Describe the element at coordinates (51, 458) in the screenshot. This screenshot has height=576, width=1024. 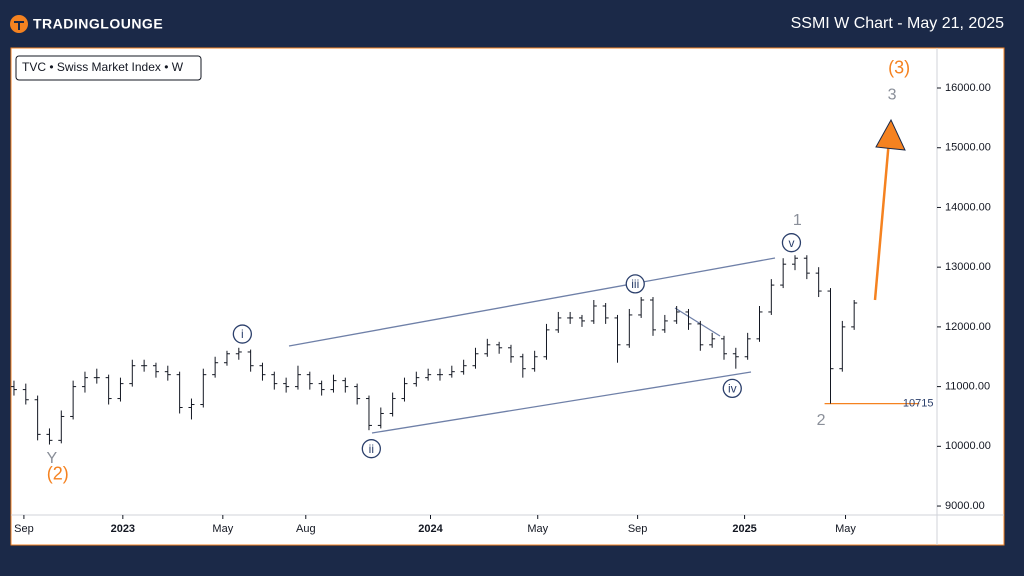
I see `wave-label: Y` at that location.